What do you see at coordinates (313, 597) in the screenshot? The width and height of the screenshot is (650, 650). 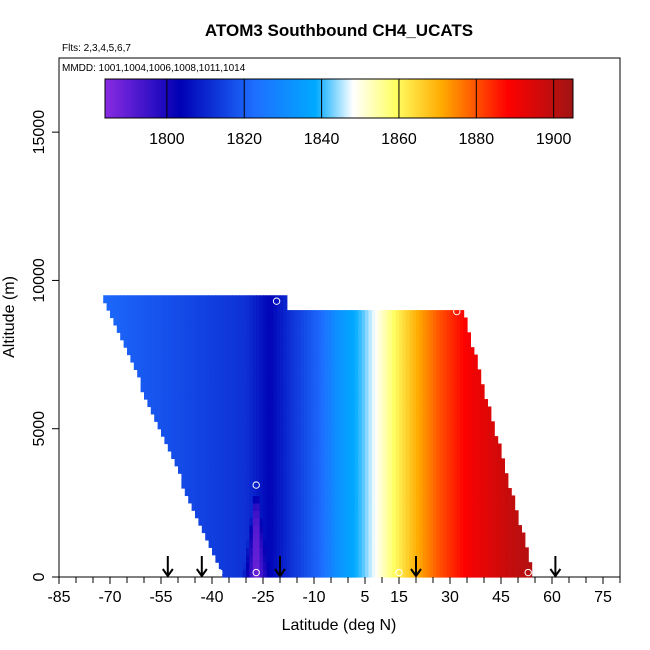 I see `x-tick-label: -10` at bounding box center [313, 597].